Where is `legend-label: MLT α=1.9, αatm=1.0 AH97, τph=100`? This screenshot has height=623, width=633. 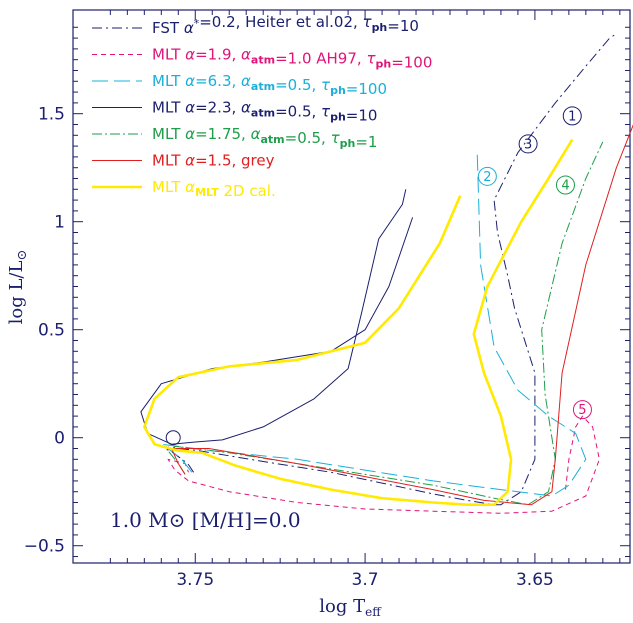
legend-label: MLT α=1.9, αatm=1.0 AH97, τph=100 is located at coordinates (292, 59).